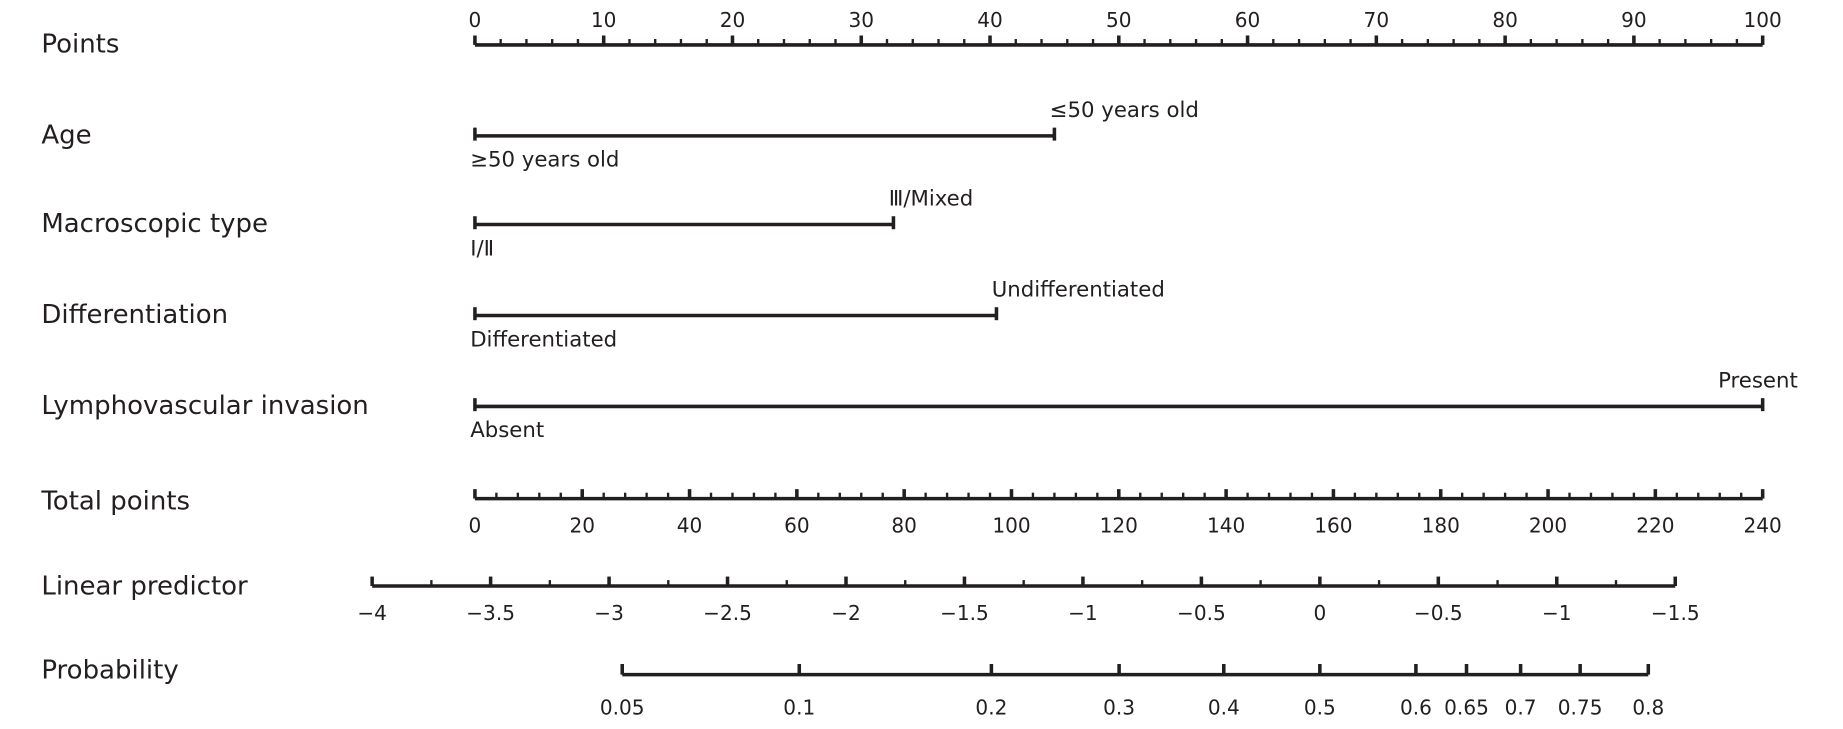  Describe the element at coordinates (507, 430) in the screenshot. I see `level-label: Absent` at that location.